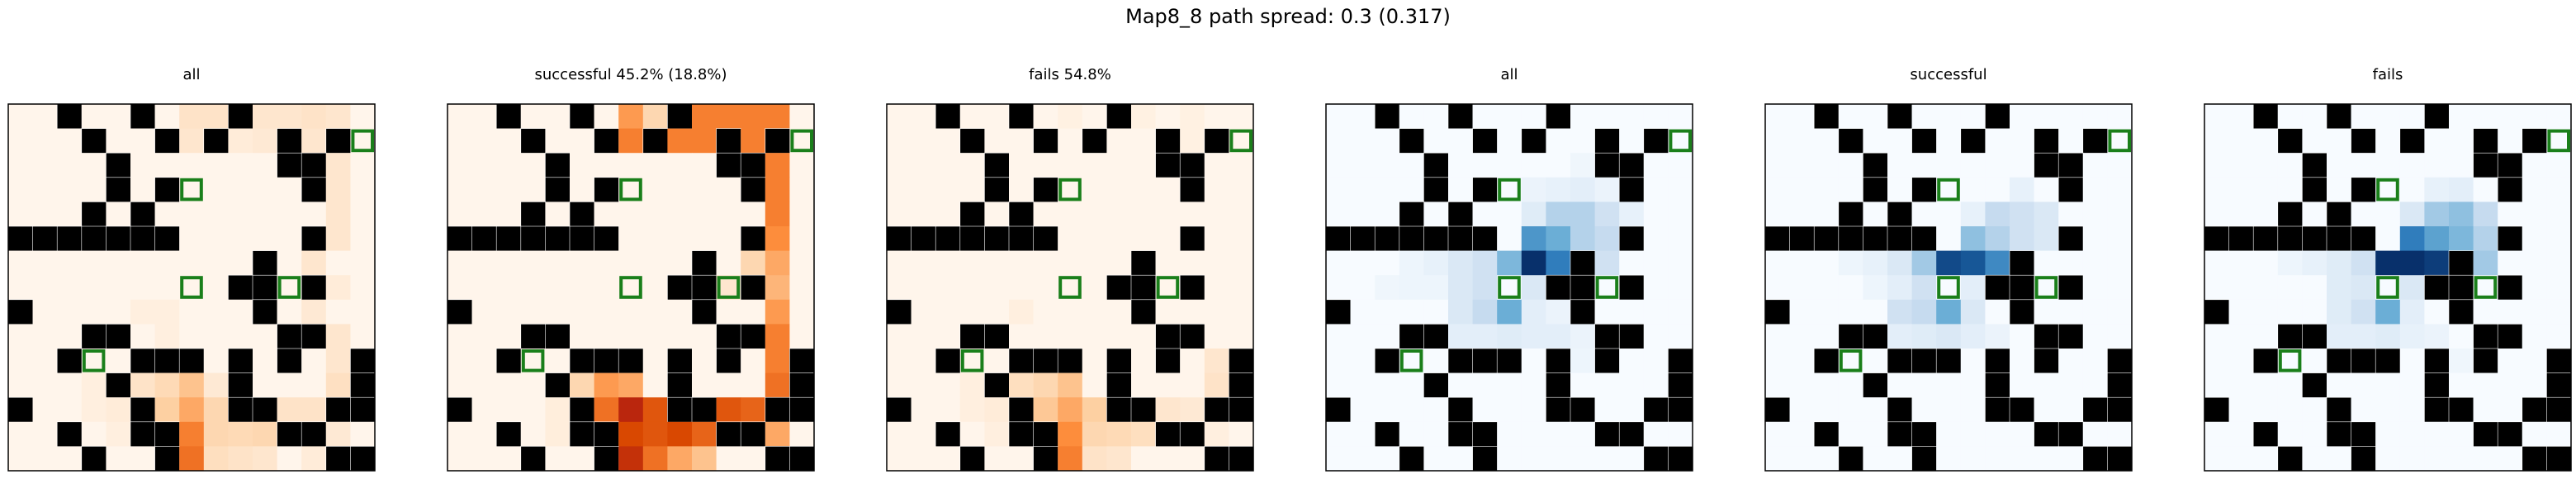 The height and width of the screenshot is (479, 2576). What do you see at coordinates (1948, 75) in the screenshot?
I see `panel-title: successful` at bounding box center [1948, 75].